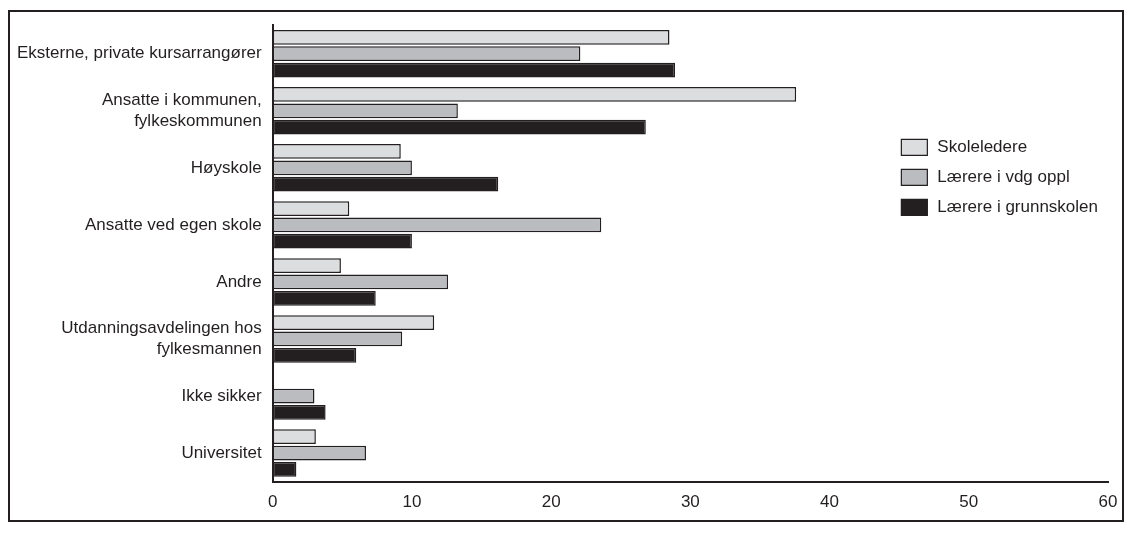 The image size is (1136, 542). What do you see at coordinates (690, 502) in the screenshot?
I see `x-tick-label: 30` at bounding box center [690, 502].